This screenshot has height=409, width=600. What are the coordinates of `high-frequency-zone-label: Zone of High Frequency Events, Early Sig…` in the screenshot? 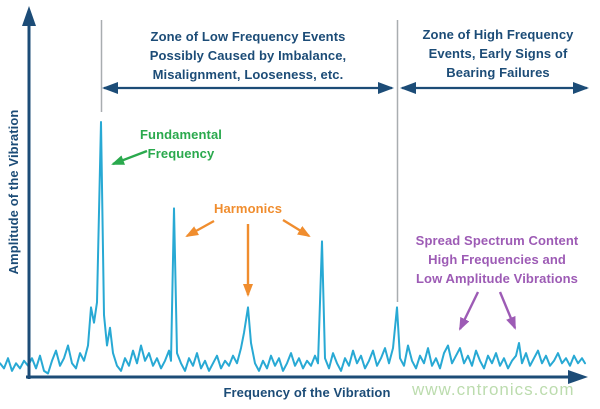 It's located at (498, 53).